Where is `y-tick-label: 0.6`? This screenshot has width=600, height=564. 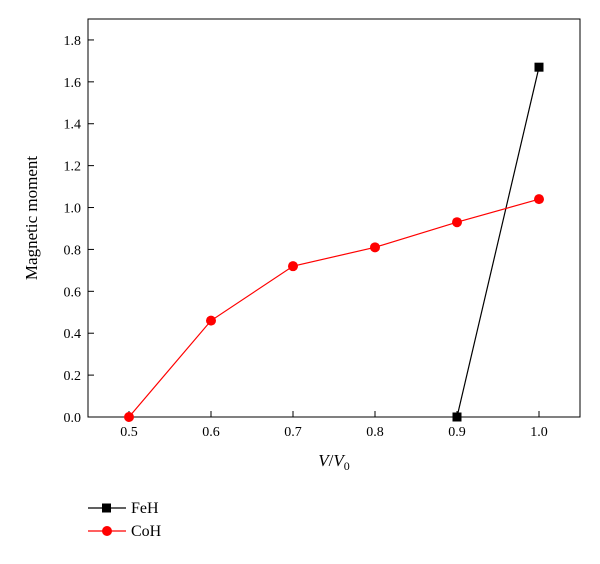 y-tick-label: 0.6 is located at coordinates (73, 292).